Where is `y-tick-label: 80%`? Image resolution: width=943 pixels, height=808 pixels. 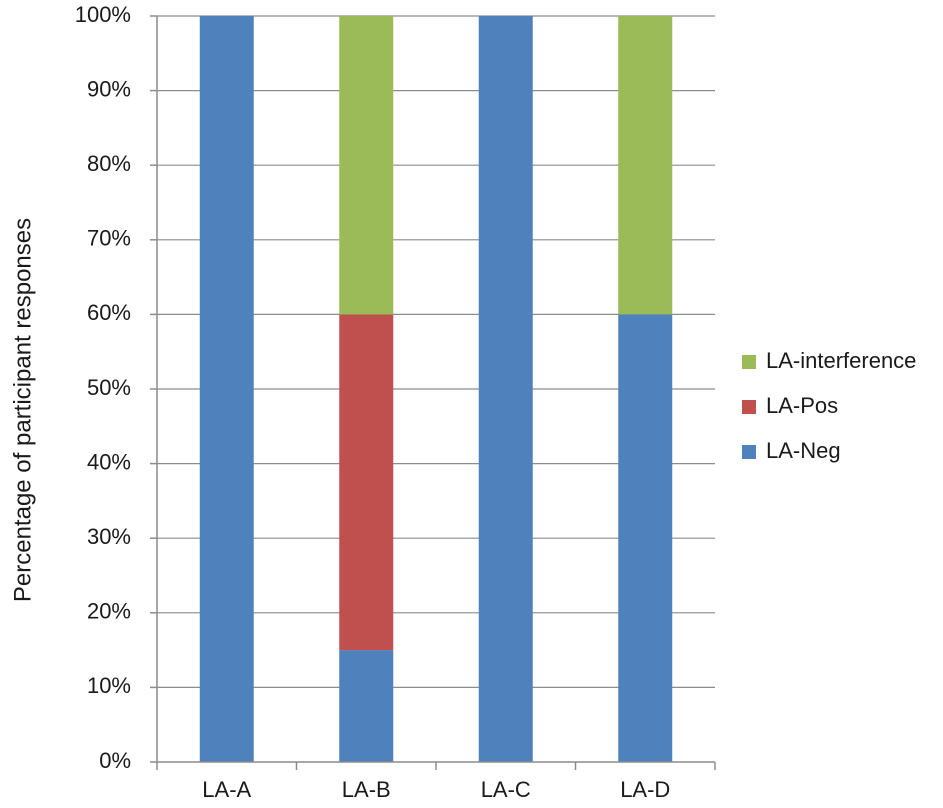 y-tick-label: 80% is located at coordinates (109, 163).